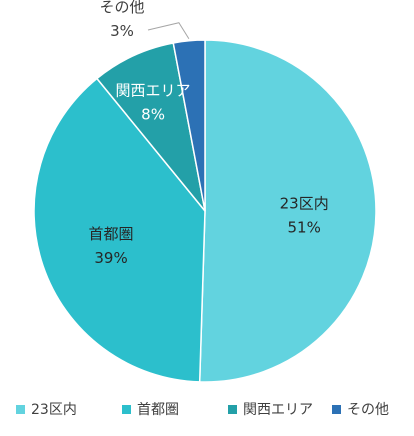 This screenshot has height=436, width=414. I want to click on slice-label-value-23ku: 51%, so click(303, 228).